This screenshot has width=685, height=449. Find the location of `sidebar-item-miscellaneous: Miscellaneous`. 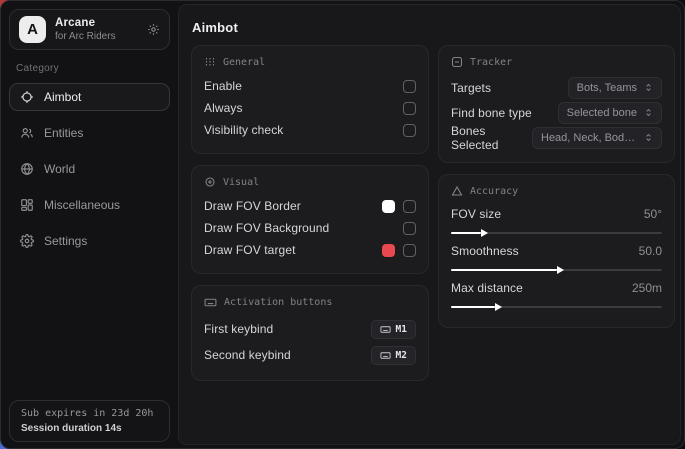

sidebar-item-miscellaneous: Miscellaneous is located at coordinates (89, 205).